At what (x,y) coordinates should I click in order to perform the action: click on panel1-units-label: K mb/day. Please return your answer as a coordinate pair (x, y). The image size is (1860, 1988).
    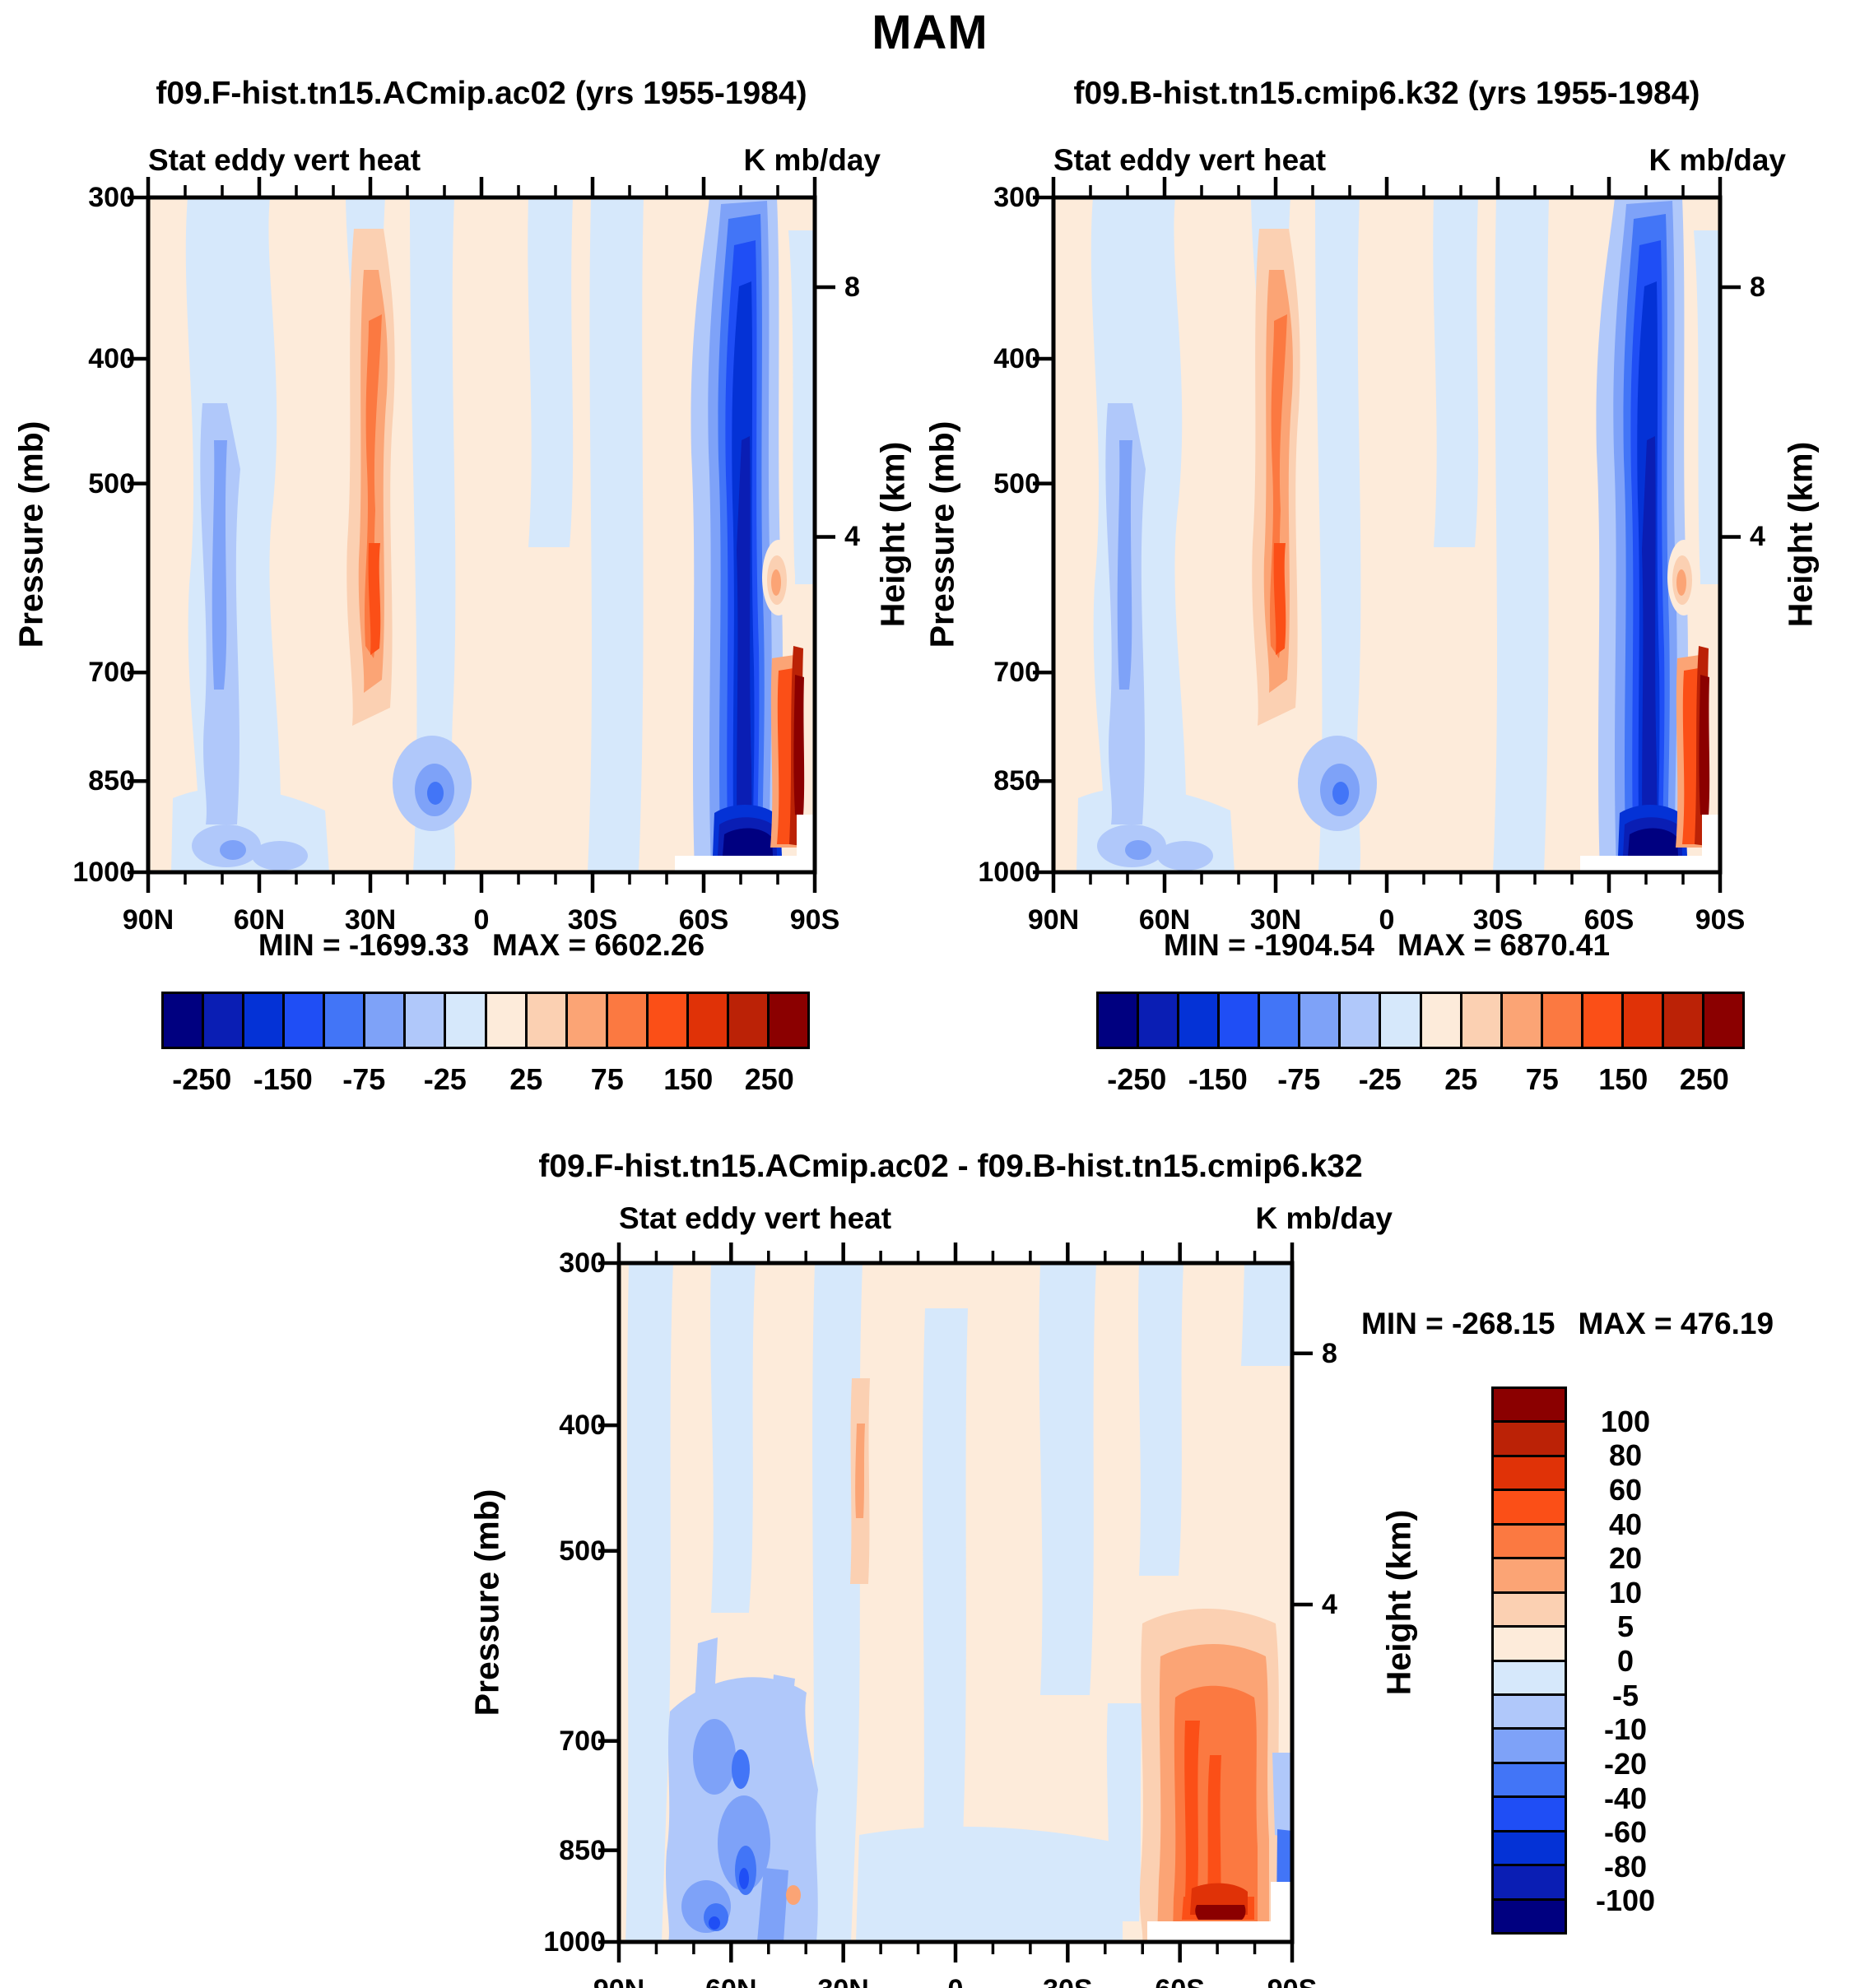
    Looking at the image, I should click on (812, 160).